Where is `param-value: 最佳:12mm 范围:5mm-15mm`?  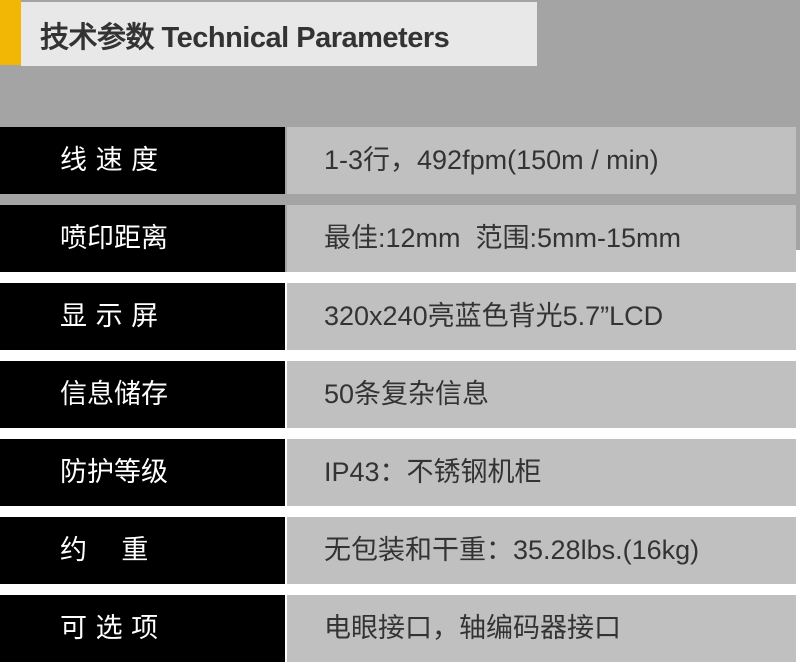
param-value: 最佳:12mm 范围:5mm-15mm is located at coordinates (541, 238).